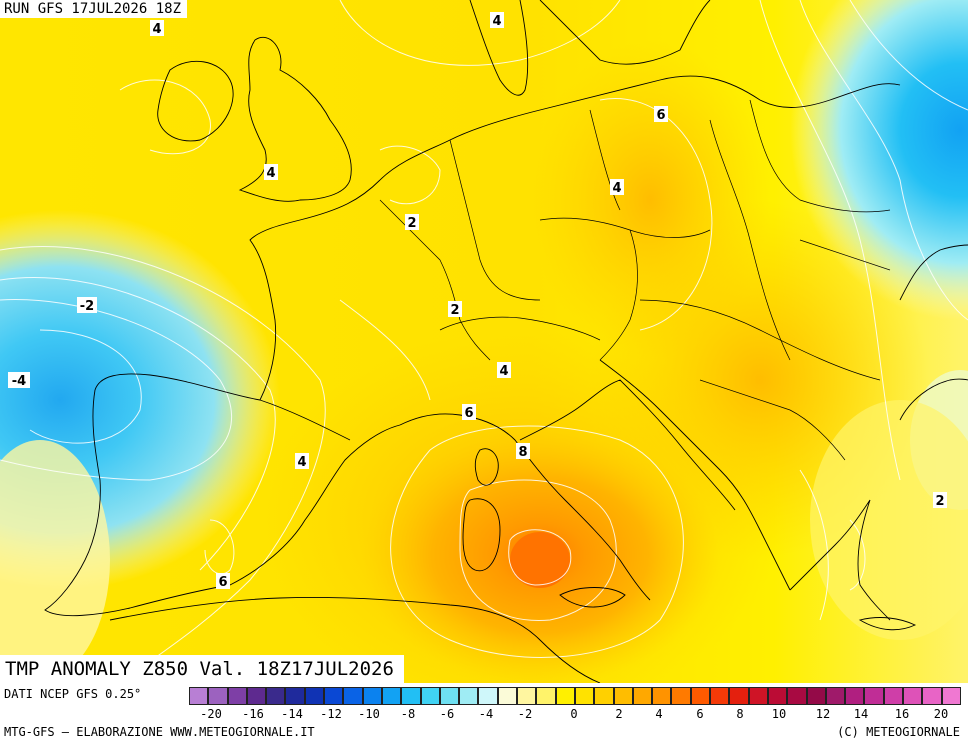 The width and height of the screenshot is (968, 745). Describe the element at coordinates (898, 732) in the screenshot. I see `copyright-label: (C) METEOGIORNALE` at that location.